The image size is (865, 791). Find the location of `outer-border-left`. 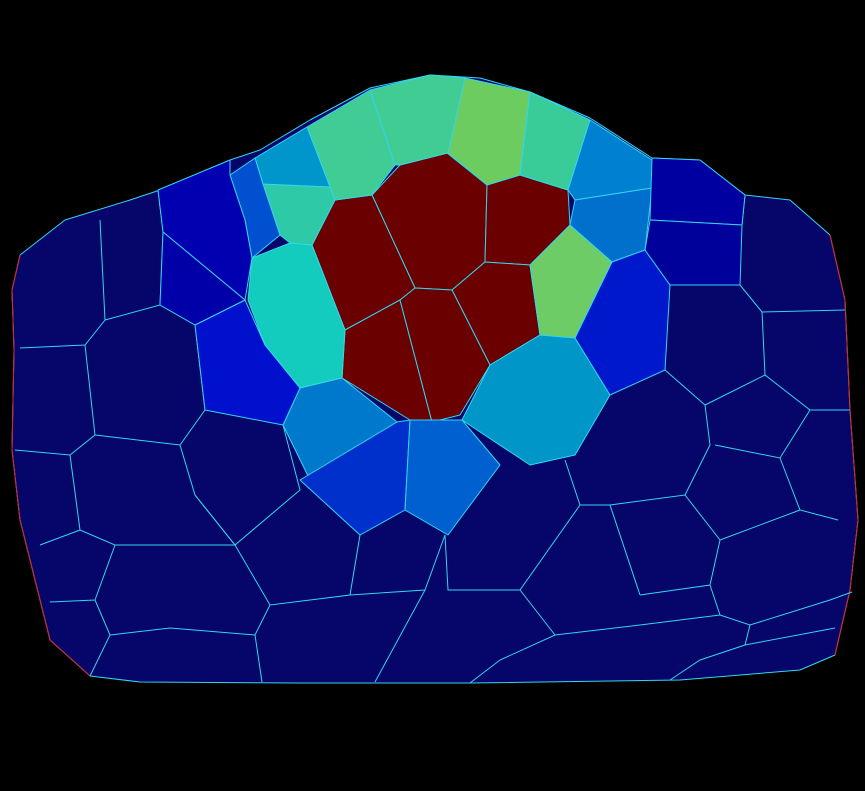

outer-border-left is located at coordinates (51, 465).